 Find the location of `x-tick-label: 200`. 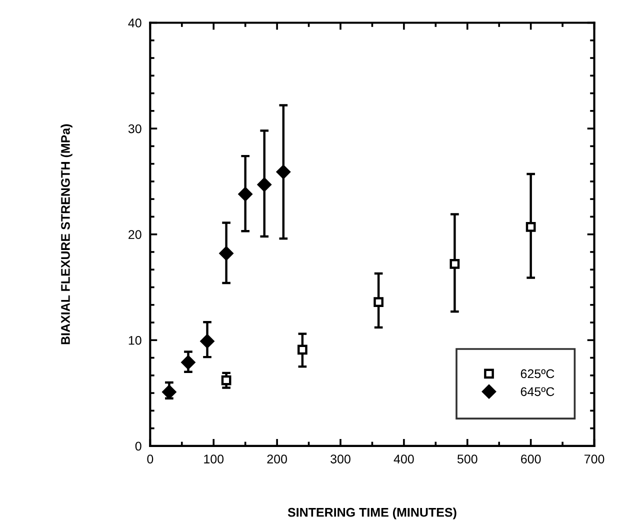

x-tick-label: 200 is located at coordinates (277, 459).